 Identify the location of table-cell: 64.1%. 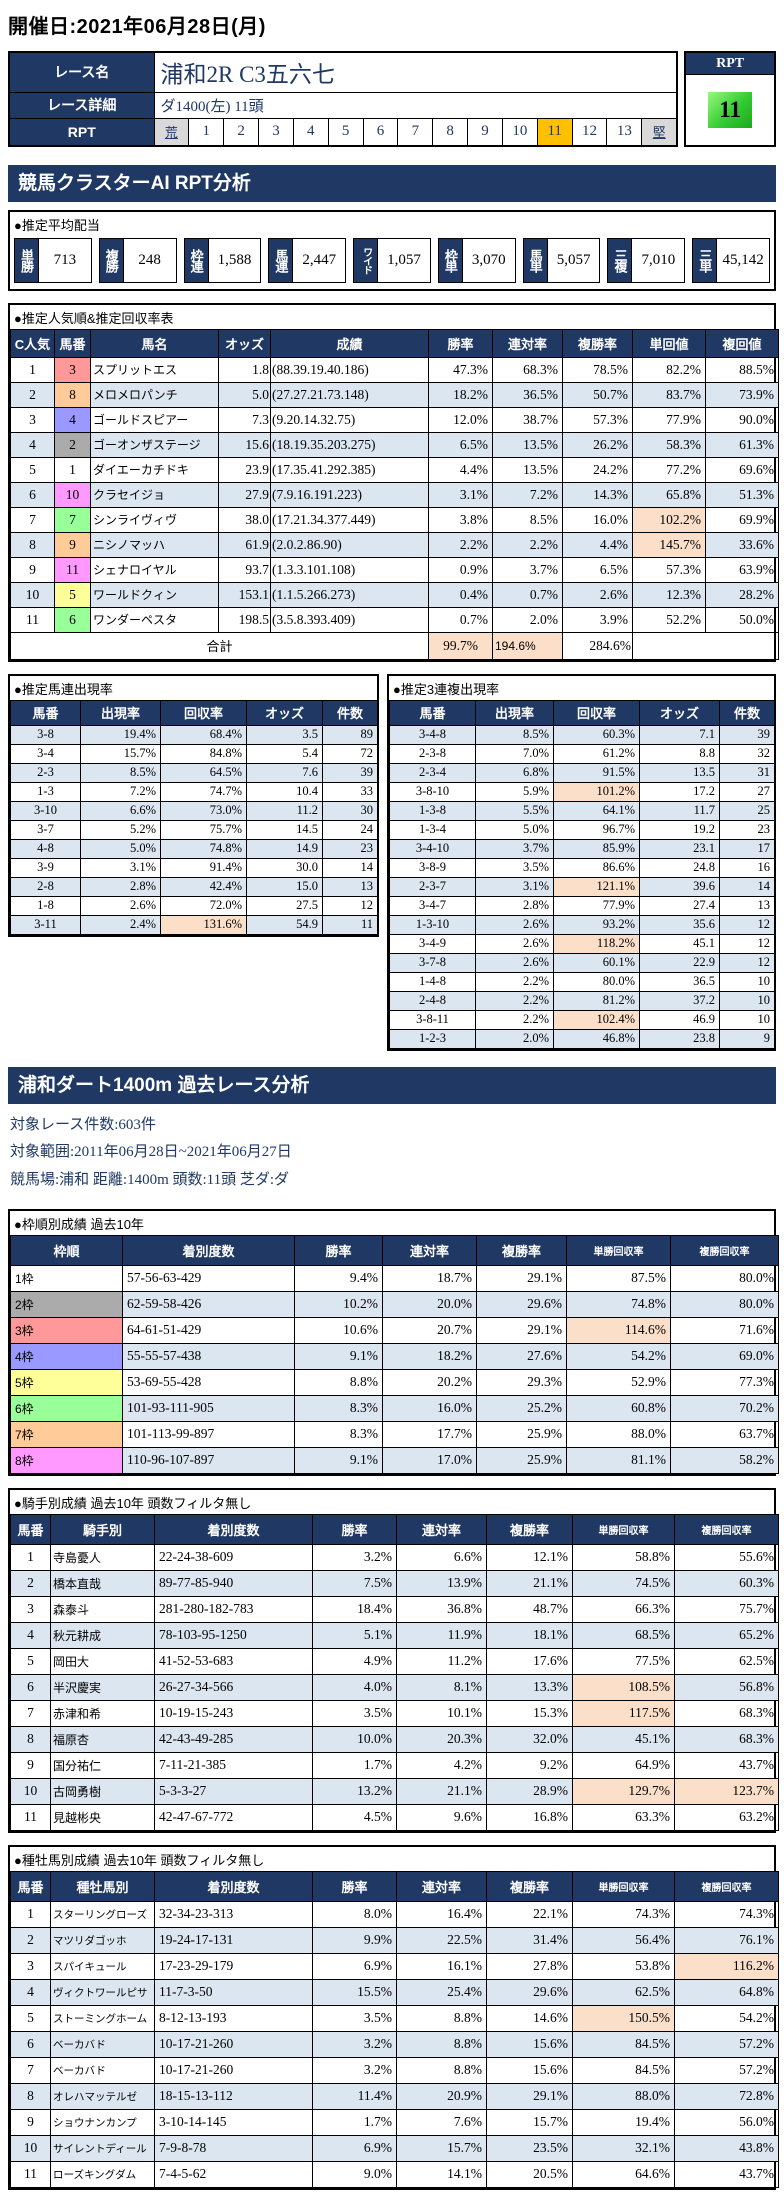
(596, 810).